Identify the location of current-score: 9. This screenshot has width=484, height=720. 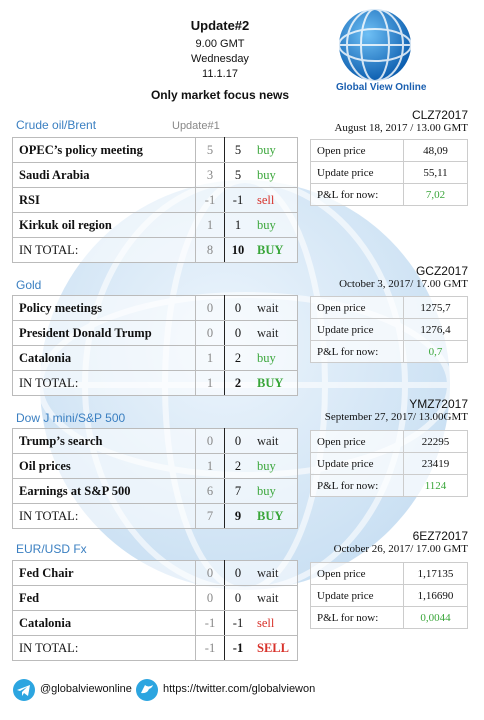
(237, 516).